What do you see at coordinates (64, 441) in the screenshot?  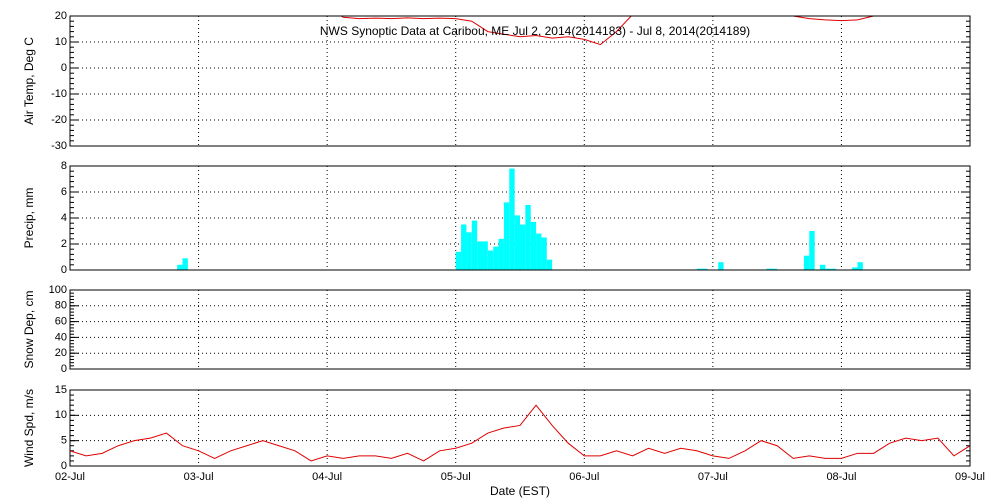 I see `y-tick-label: 5` at bounding box center [64, 441].